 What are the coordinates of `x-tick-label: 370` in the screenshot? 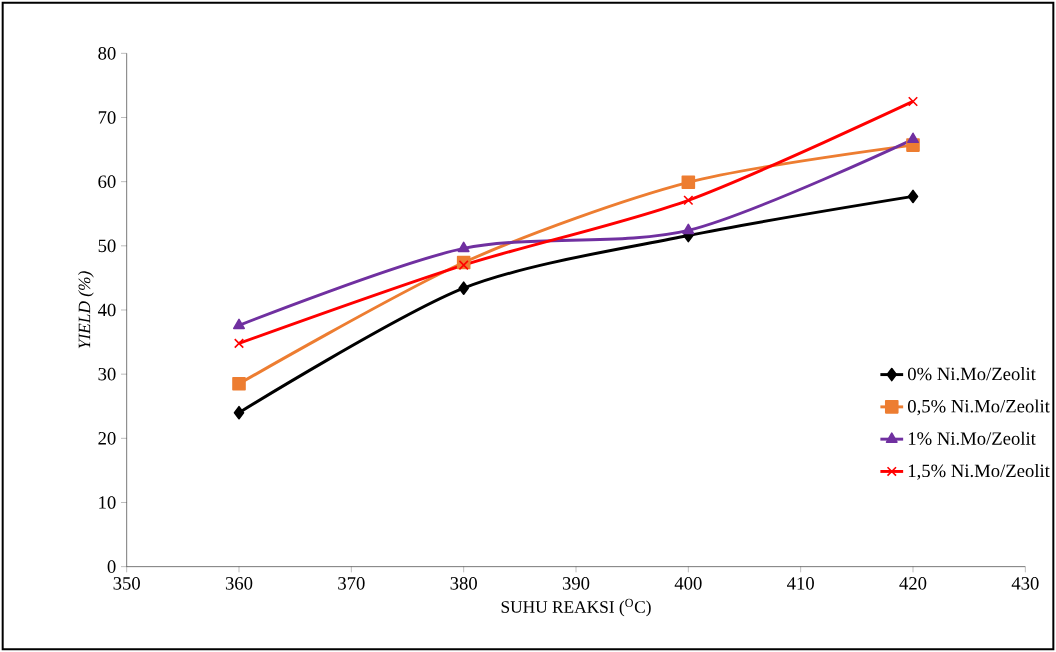 It's located at (351, 583).